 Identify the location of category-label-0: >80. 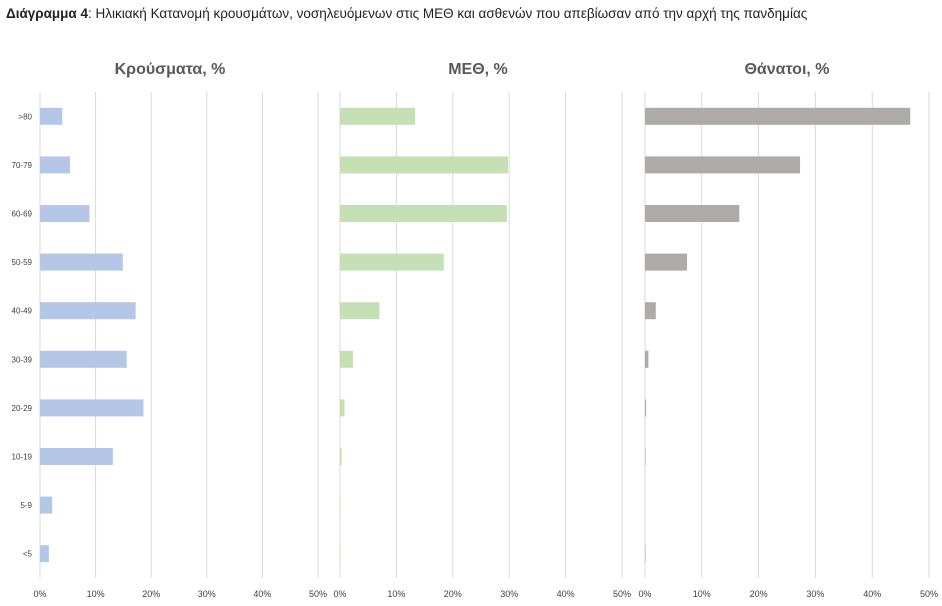
(25, 116).